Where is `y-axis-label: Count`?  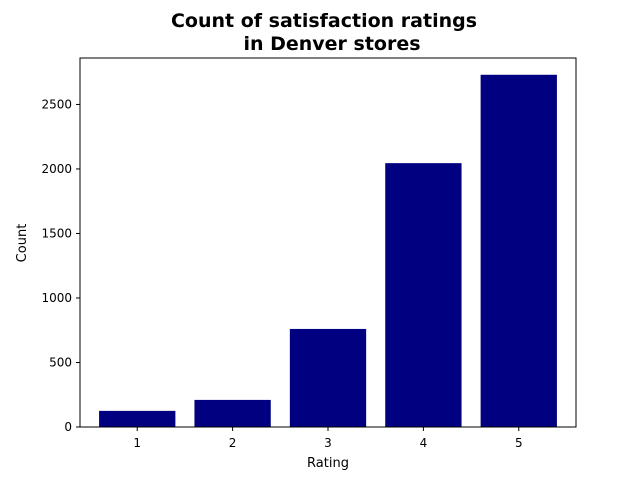 y-axis-label: Count is located at coordinates (22, 243).